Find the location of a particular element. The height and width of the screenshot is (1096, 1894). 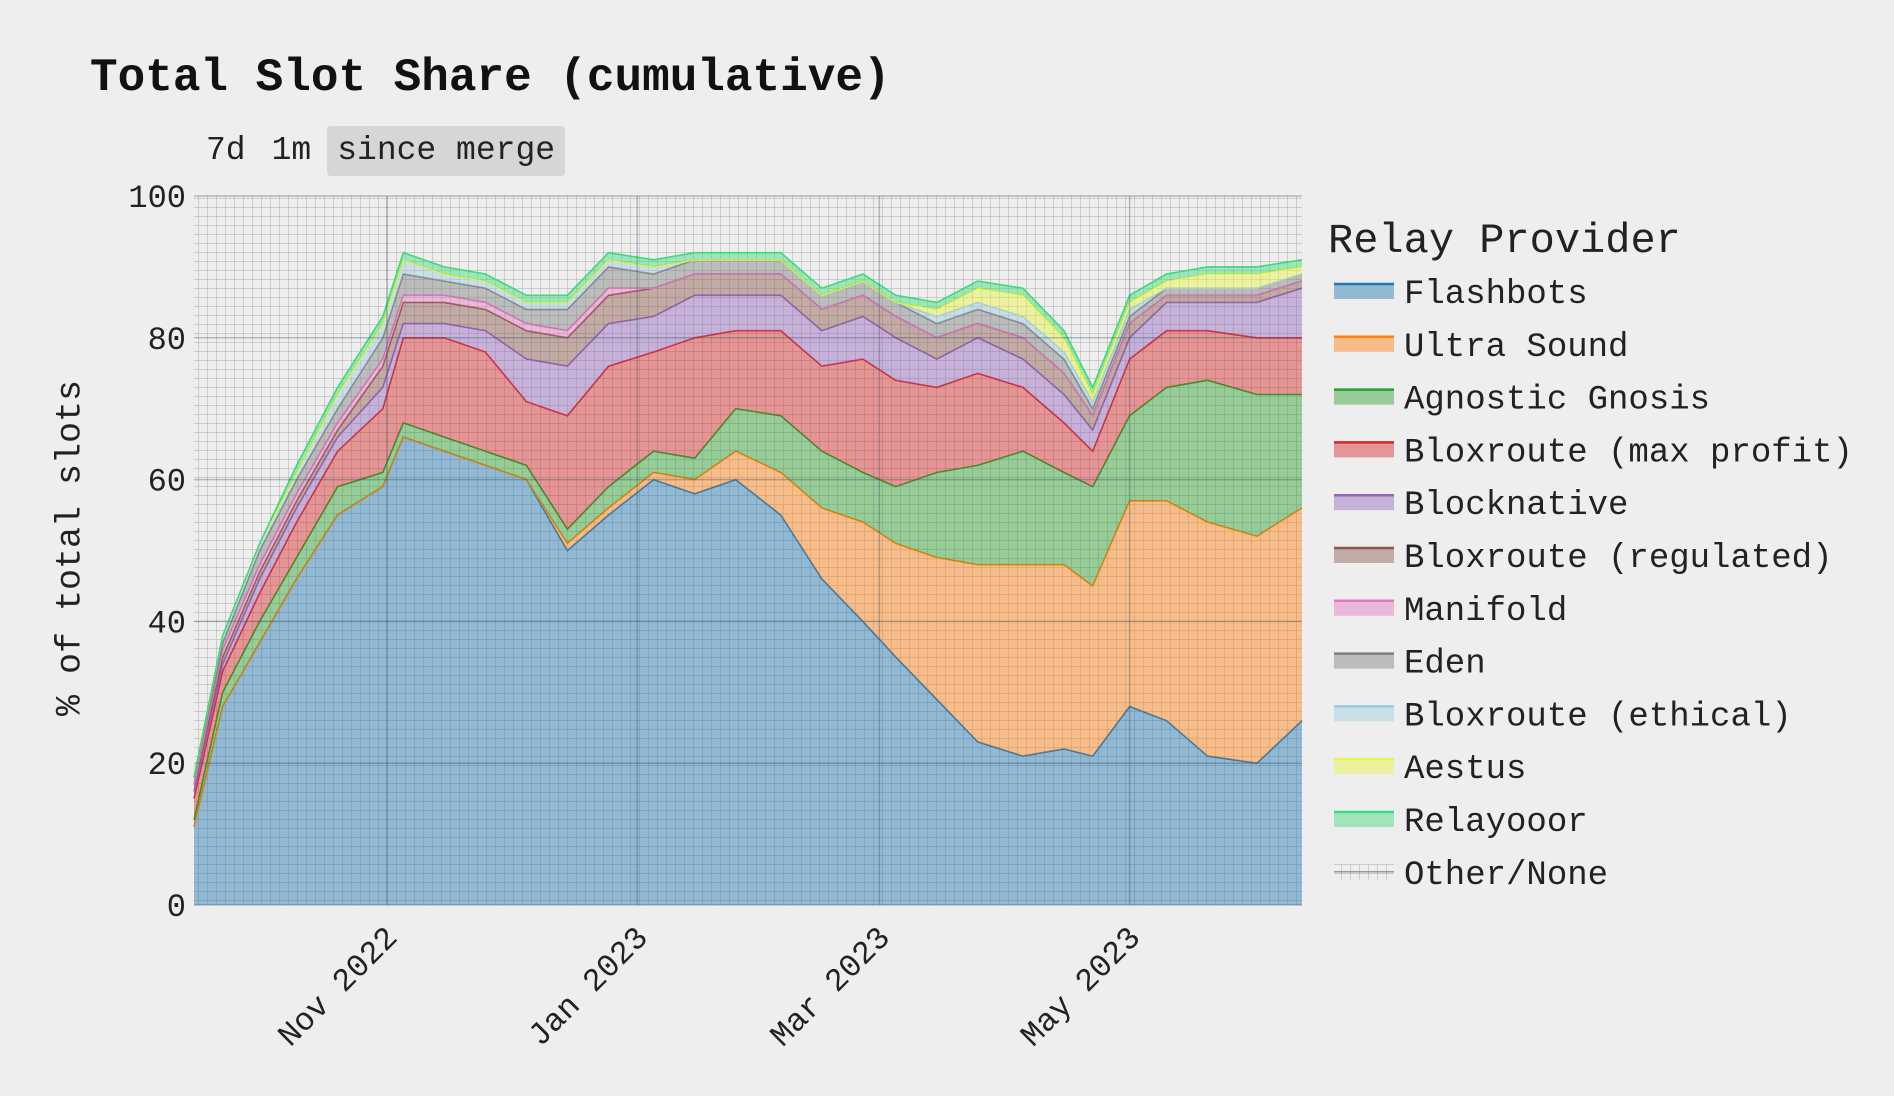

legend-item-blocknative: Blocknative is located at coordinates (1481, 506).